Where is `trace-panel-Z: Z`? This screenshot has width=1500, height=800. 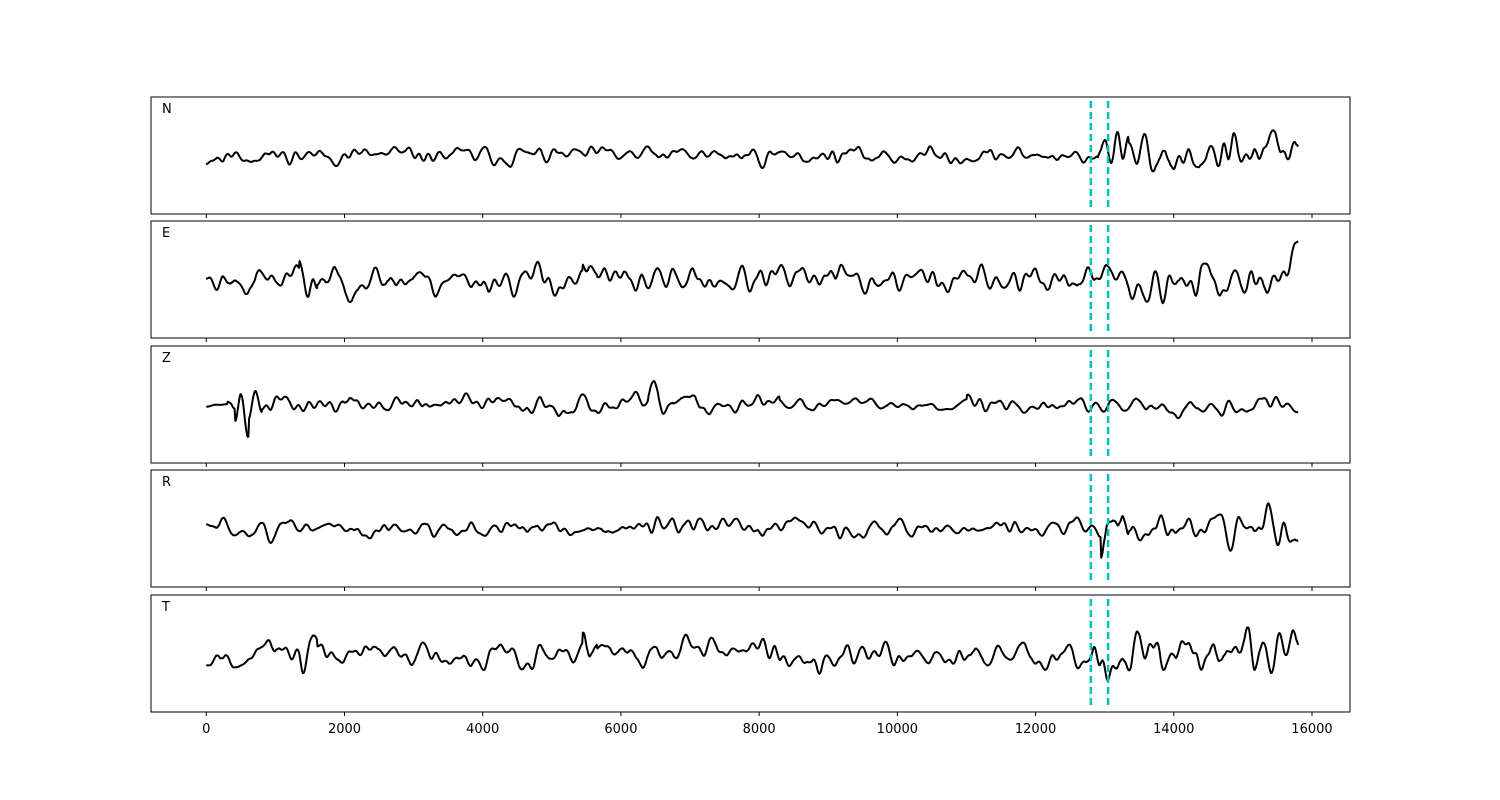
trace-panel-Z: Z is located at coordinates (750, 406).